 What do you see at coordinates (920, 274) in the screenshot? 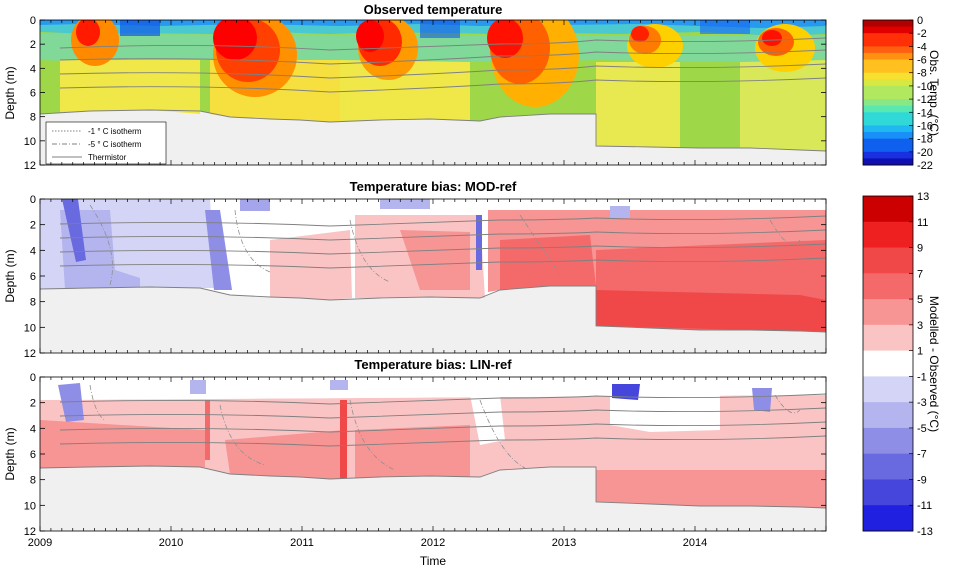
I see `bias-colorbar-label: 7` at bounding box center [920, 274].